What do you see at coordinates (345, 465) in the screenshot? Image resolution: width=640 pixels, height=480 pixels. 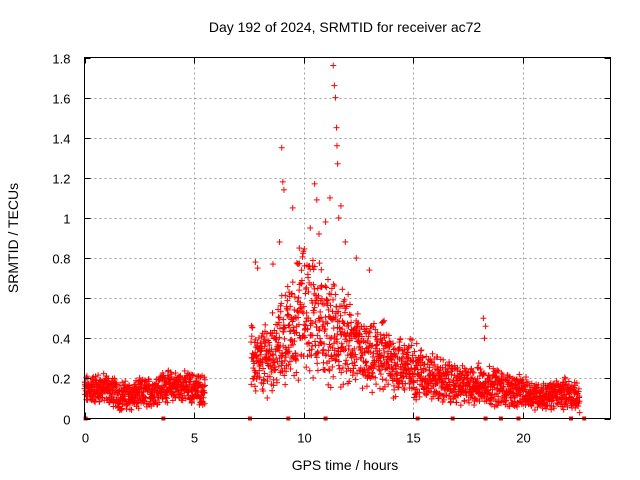 I see `x-axis-label: GPS time / hours` at bounding box center [345, 465].